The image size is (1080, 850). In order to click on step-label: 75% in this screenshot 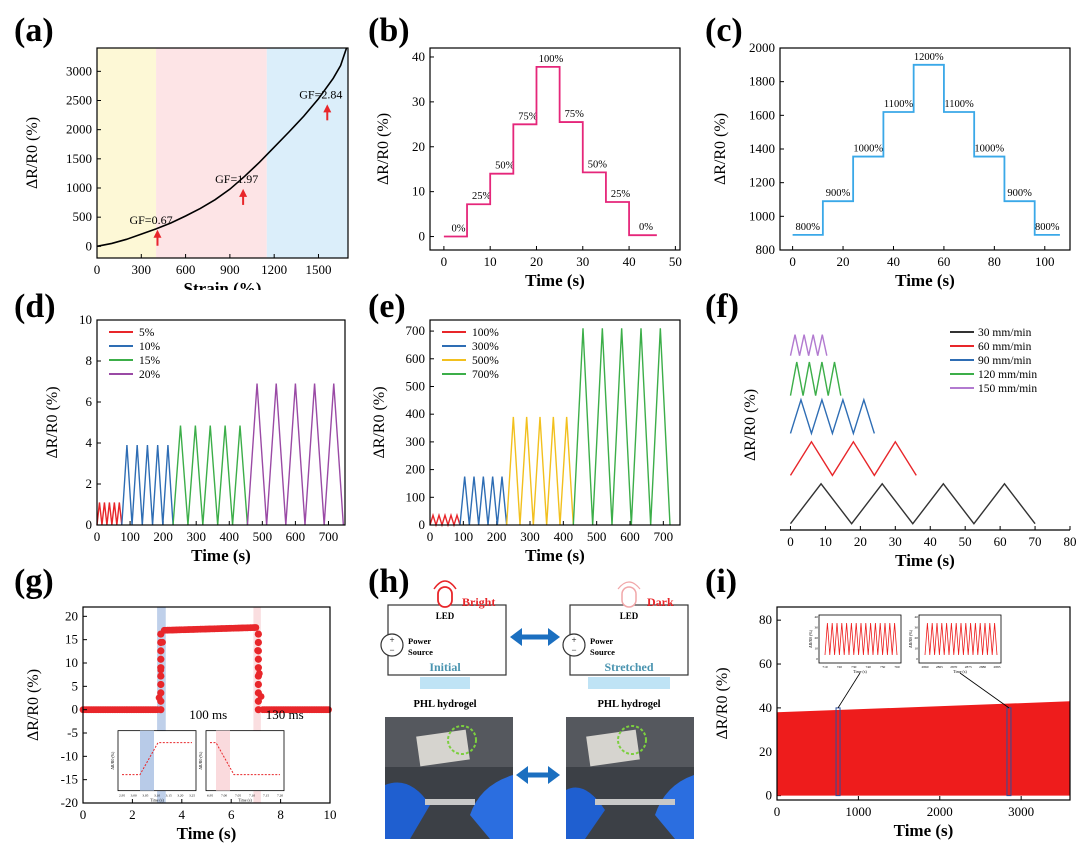, I will do `click(528, 116)`.